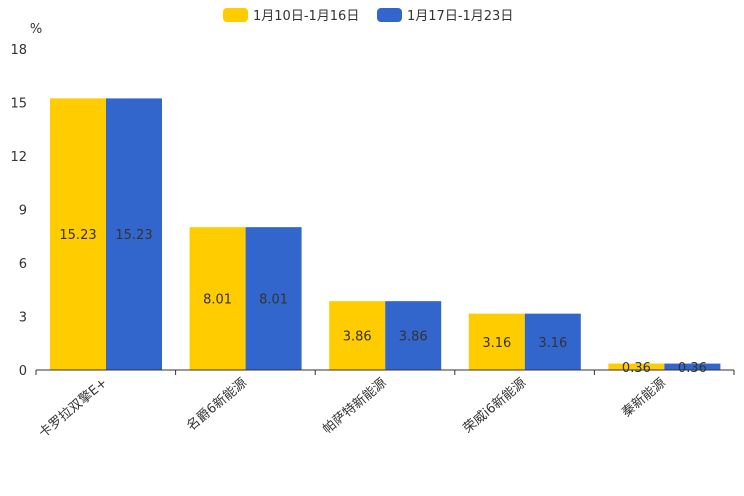 This screenshot has width=744, height=496. What do you see at coordinates (36, 29) in the screenshot?
I see `y-axis-unit-label: %` at bounding box center [36, 29].